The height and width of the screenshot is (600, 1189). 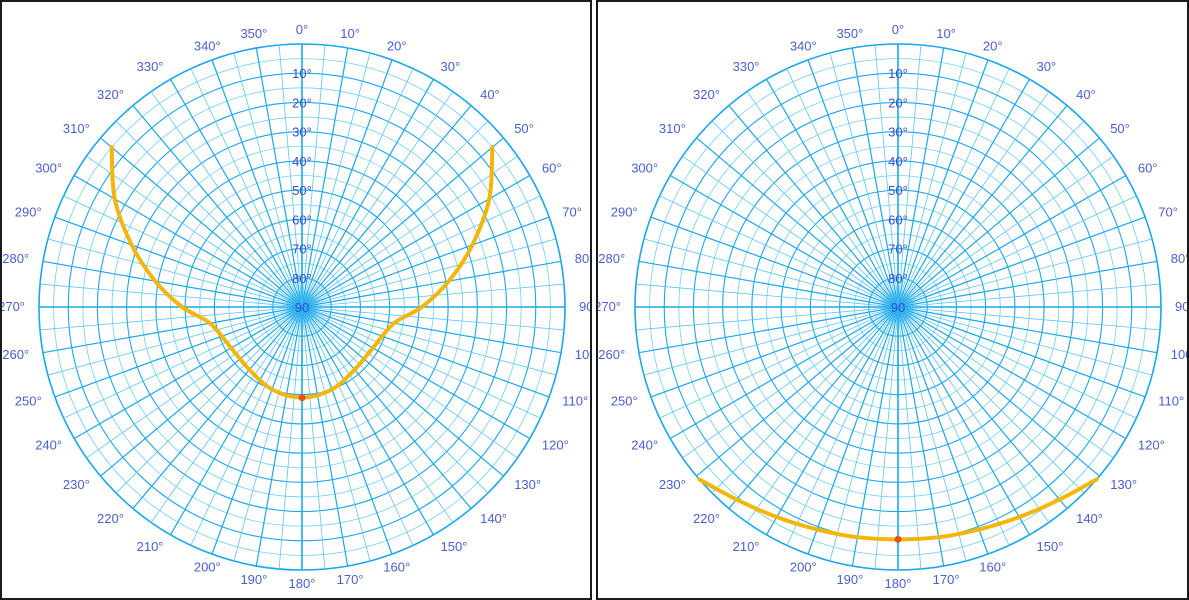 I want to click on azimuth-label: 210°, so click(x=150, y=546).